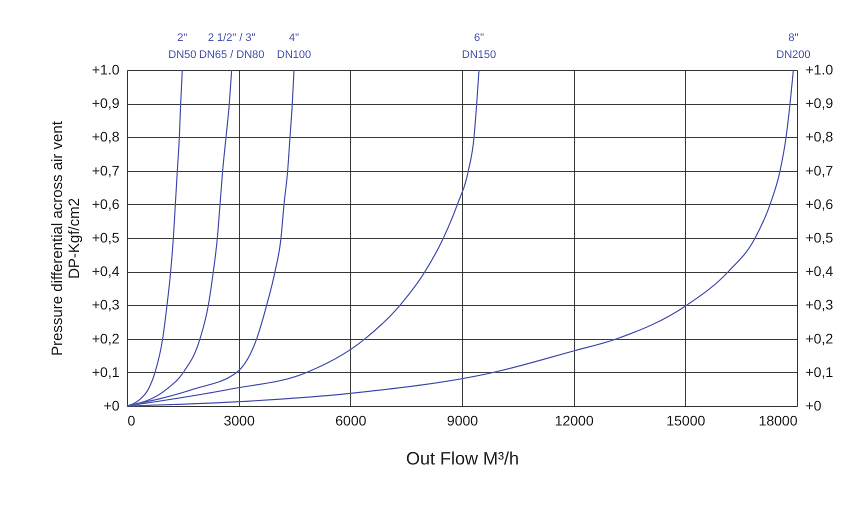  Describe the element at coordinates (462, 420) in the screenshot. I see `x-tick-label: 9000` at that location.